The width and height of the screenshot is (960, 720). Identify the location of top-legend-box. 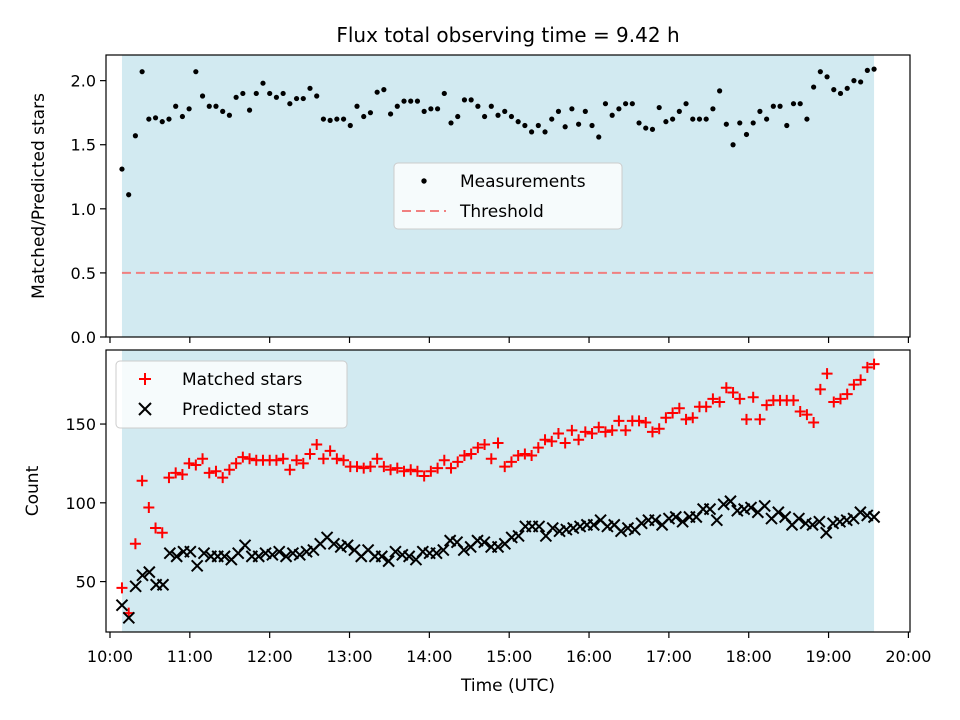
(508, 196).